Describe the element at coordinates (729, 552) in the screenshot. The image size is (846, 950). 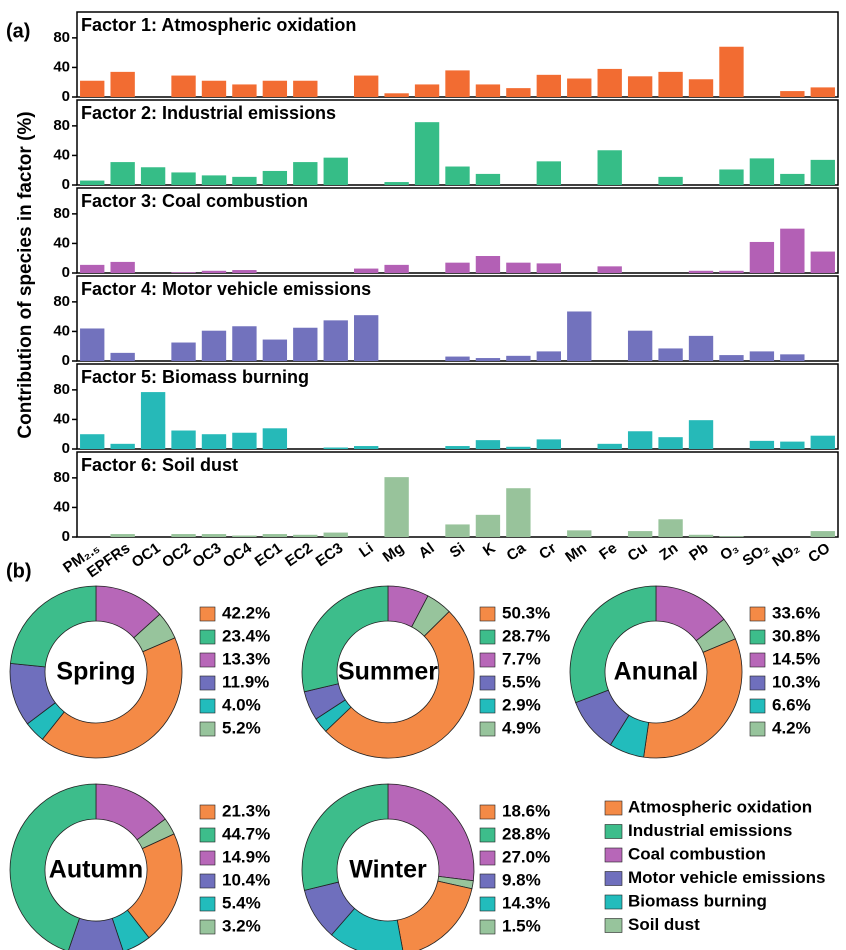
I see `x-tick-label: O₃` at that location.